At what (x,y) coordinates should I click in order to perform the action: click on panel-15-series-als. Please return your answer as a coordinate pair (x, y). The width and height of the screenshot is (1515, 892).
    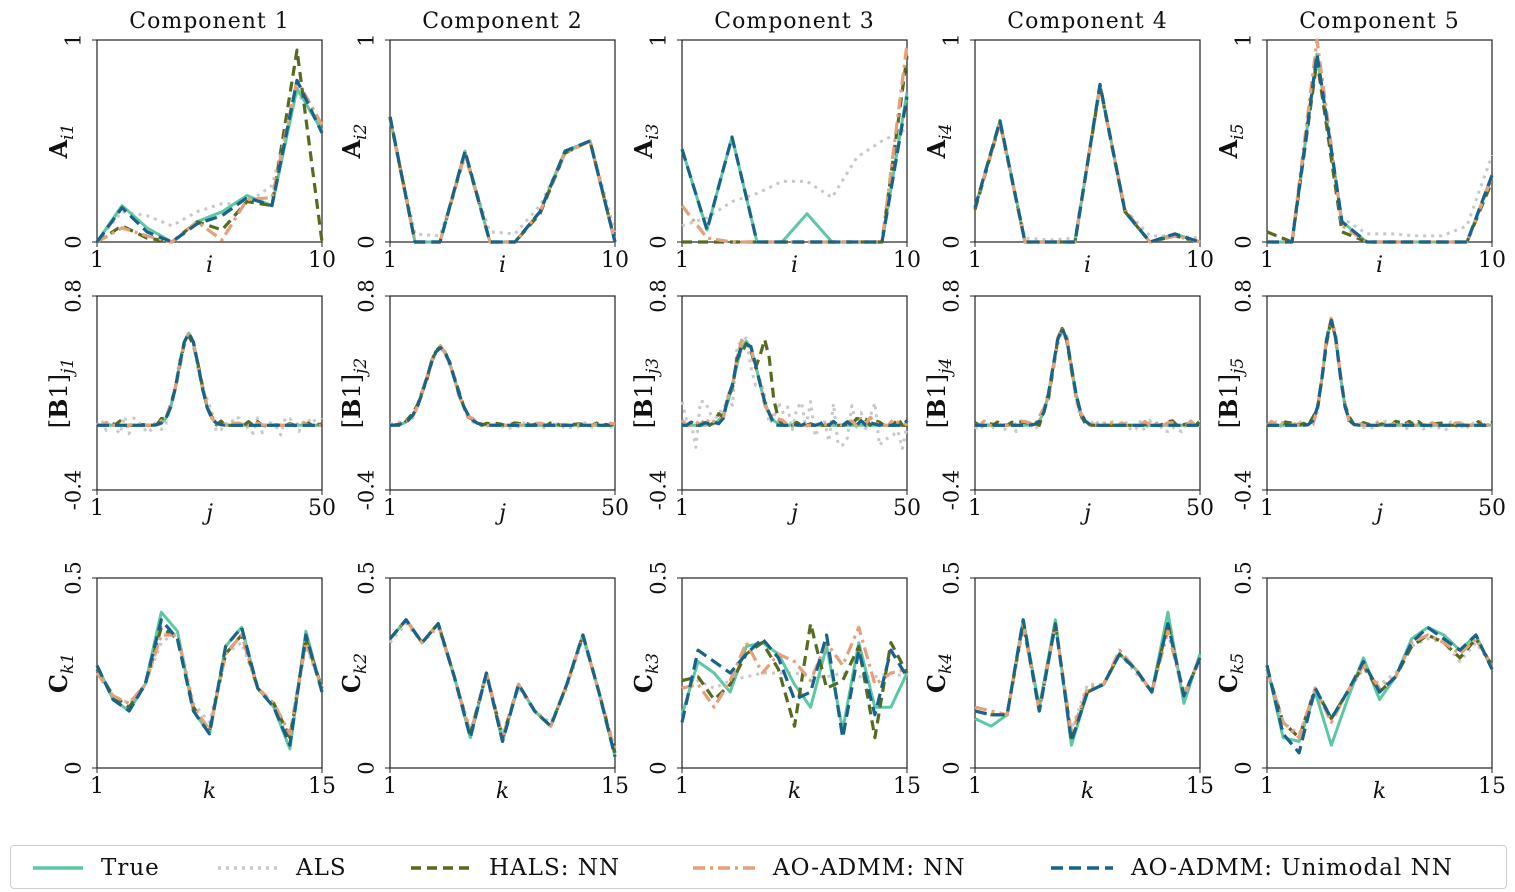
    Looking at the image, I should click on (1379, 686).